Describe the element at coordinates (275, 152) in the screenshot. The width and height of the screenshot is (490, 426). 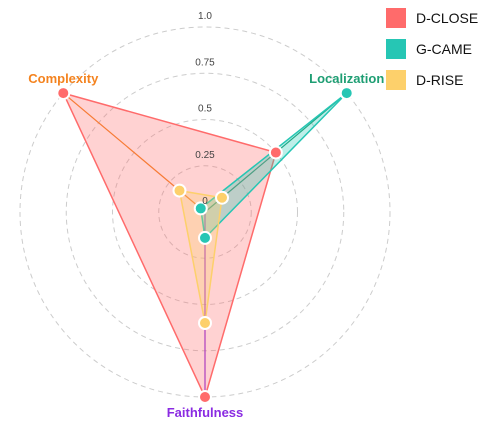
I see `point-d-close-localization` at that location.